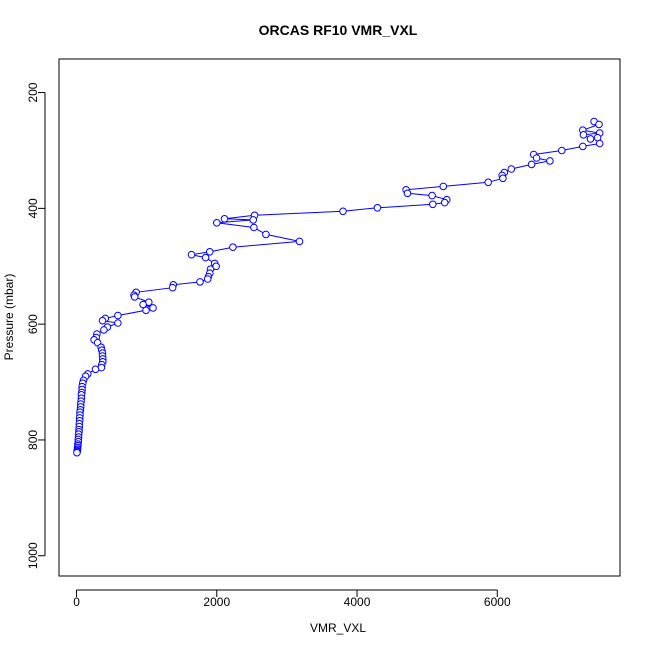  Describe the element at coordinates (33, 440) in the screenshot. I see `y-tick-label: 800` at that location.